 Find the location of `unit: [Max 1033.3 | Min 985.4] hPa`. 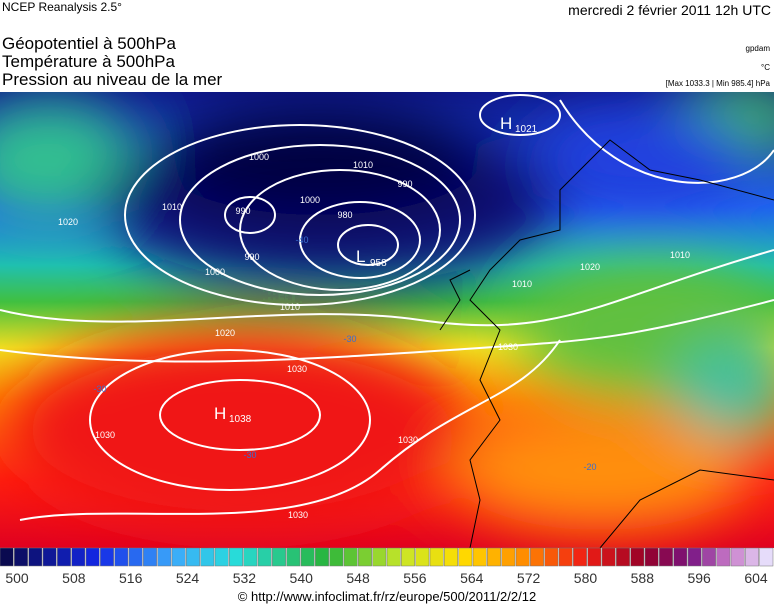

unit: [Max 1033.3 | Min 985.4] hPa is located at coordinates (718, 83).